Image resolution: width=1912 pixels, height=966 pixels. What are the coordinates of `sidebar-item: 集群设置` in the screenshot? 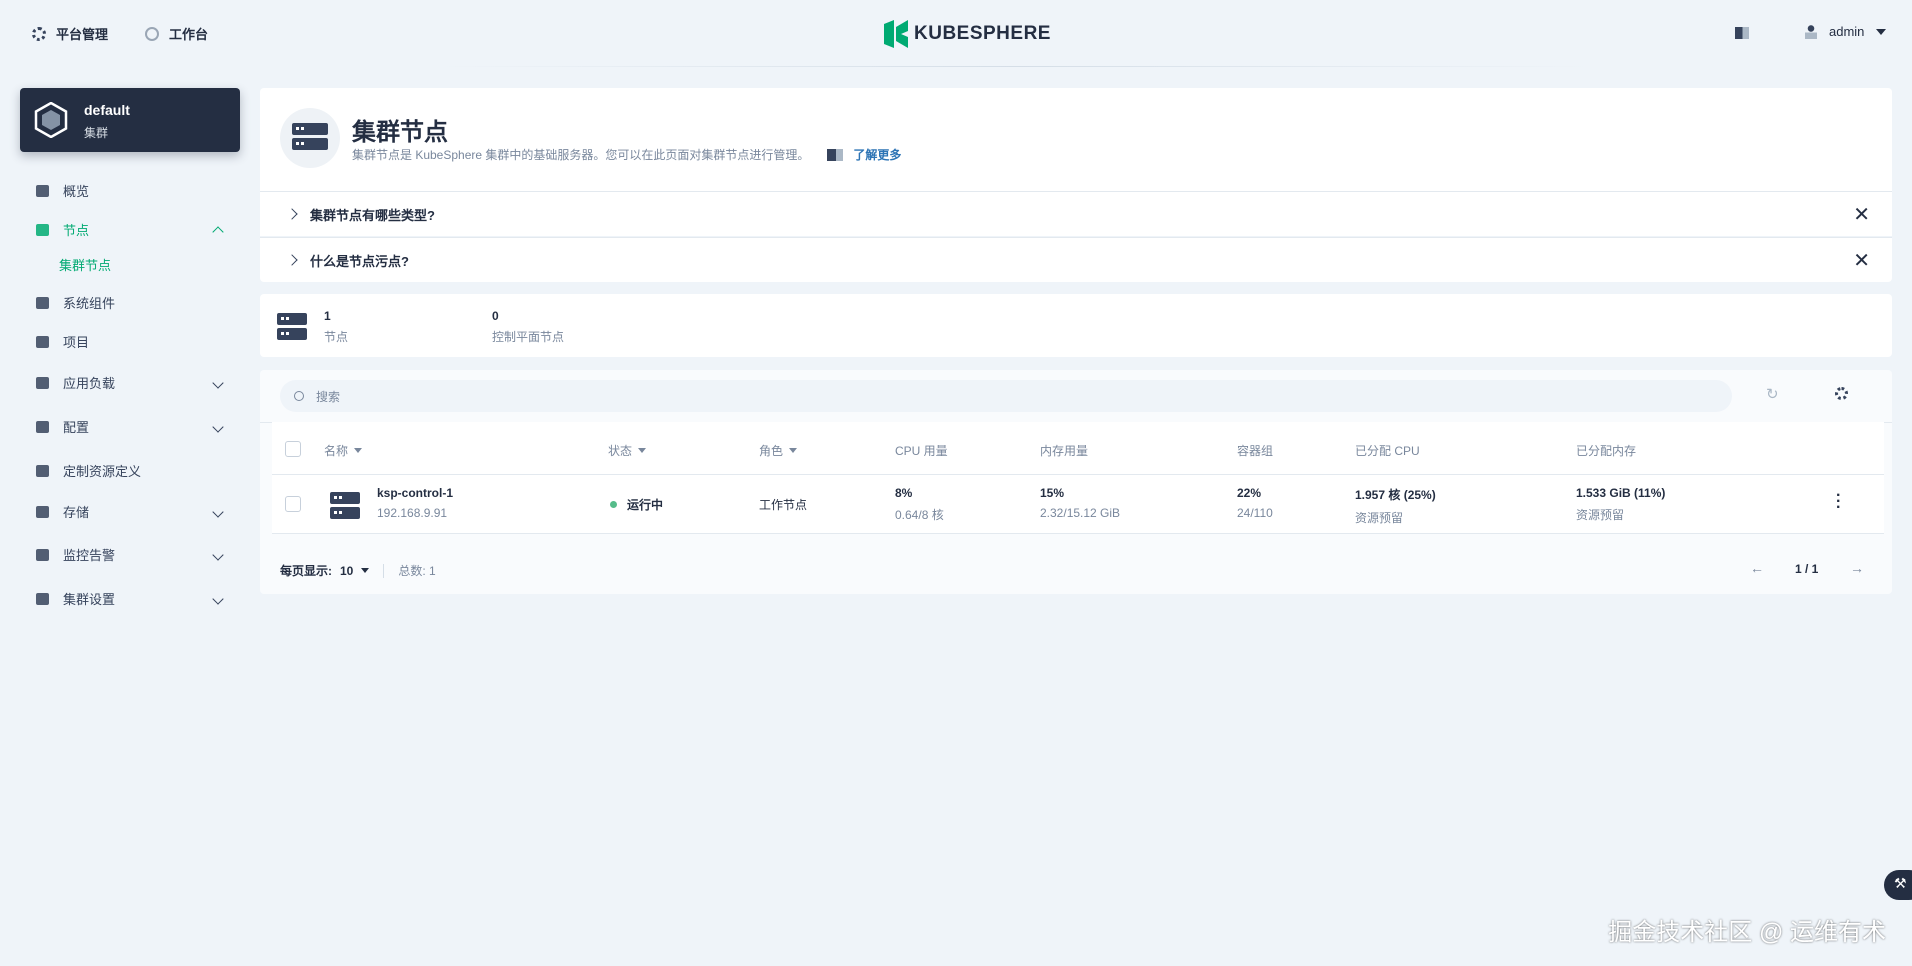 It's located at (131, 598).